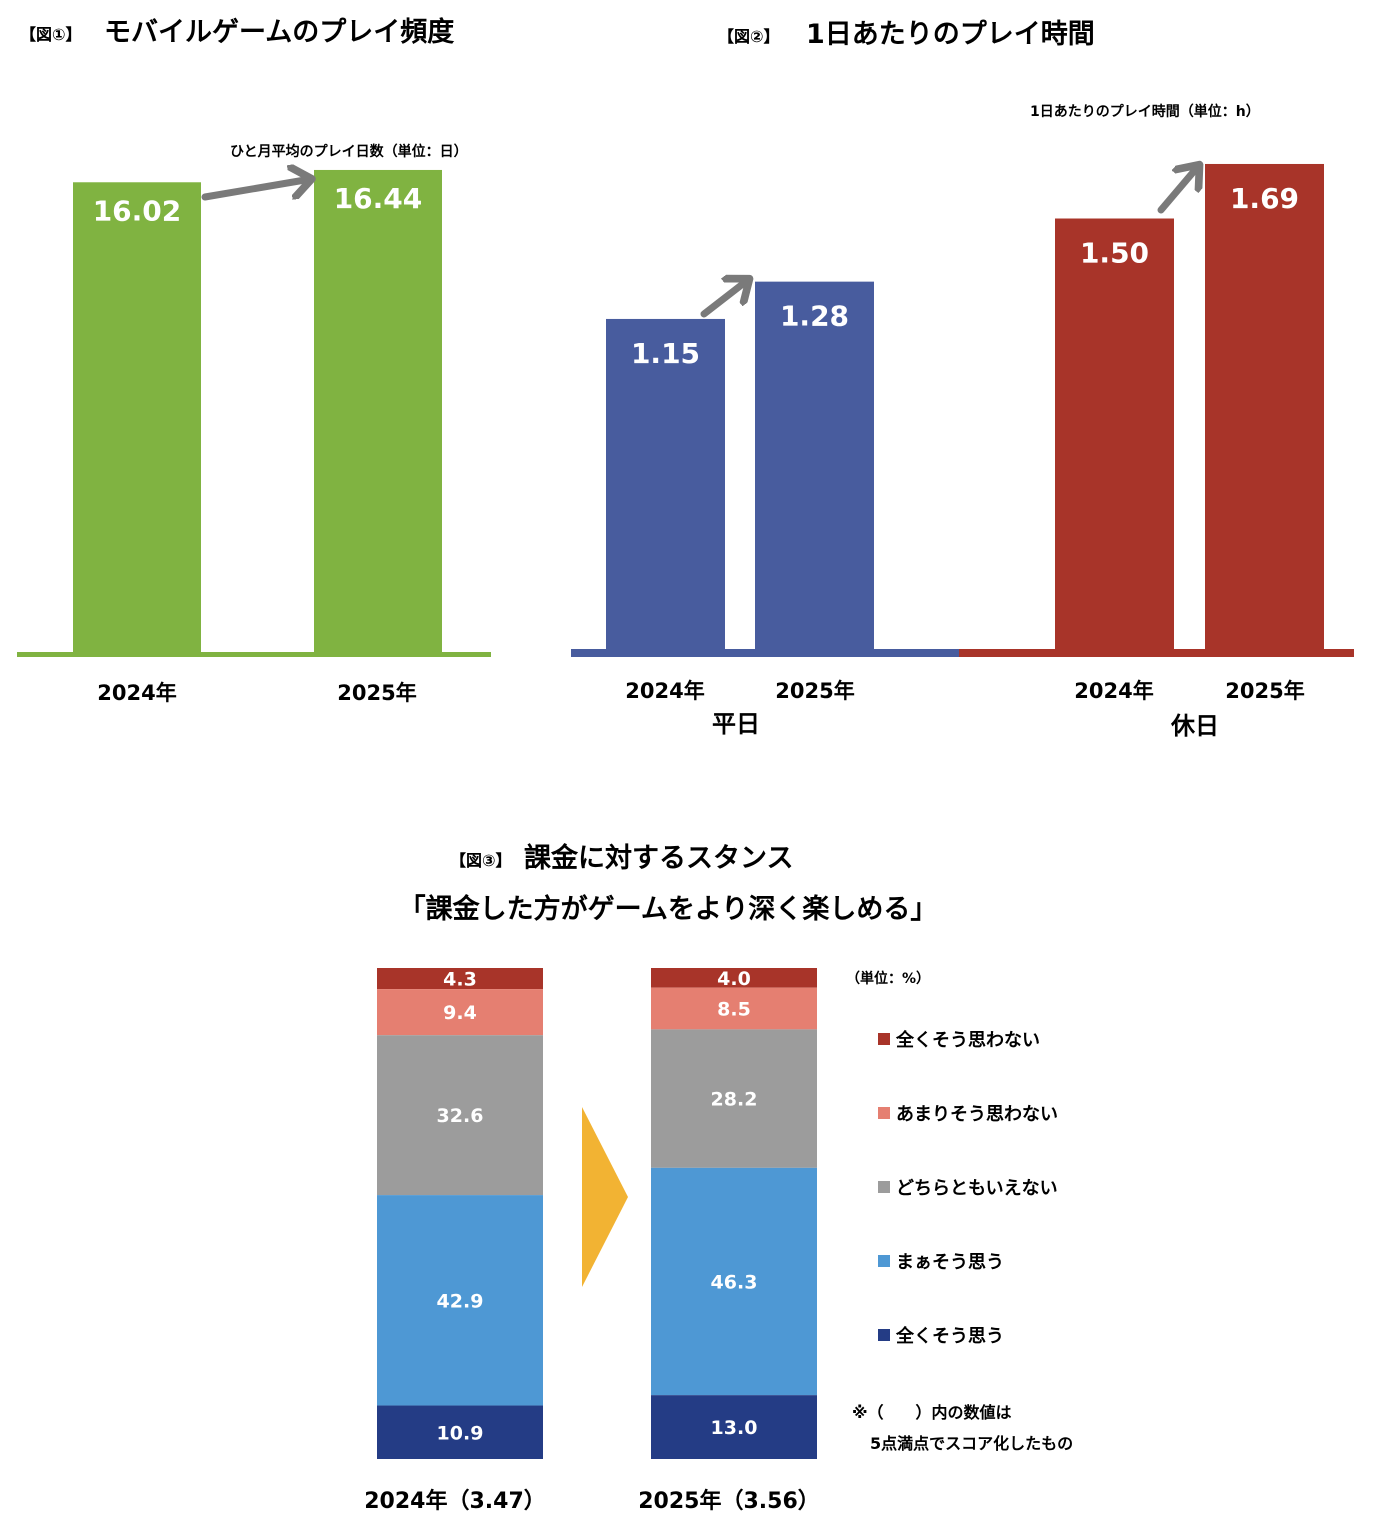 The height and width of the screenshot is (1537, 1400). I want to click on fig1-prefix: 【図①】, so click(51, 34).